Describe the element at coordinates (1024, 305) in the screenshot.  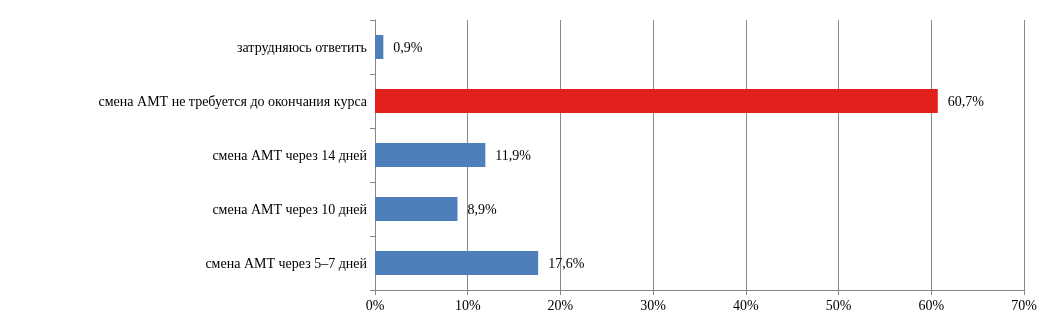
I see `x-tick-label: 70%` at that location.